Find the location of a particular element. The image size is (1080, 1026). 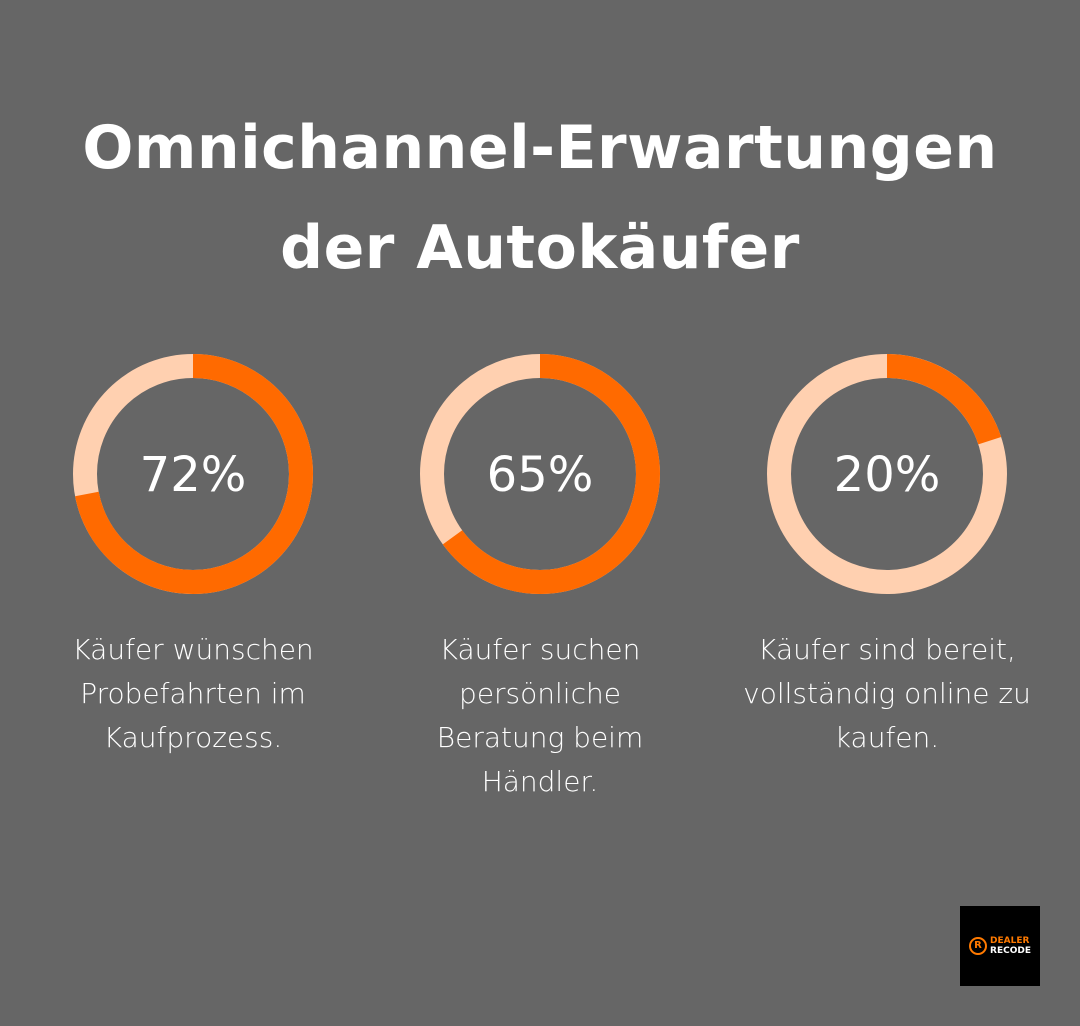

percent-label: 72% is located at coordinates (193, 475).